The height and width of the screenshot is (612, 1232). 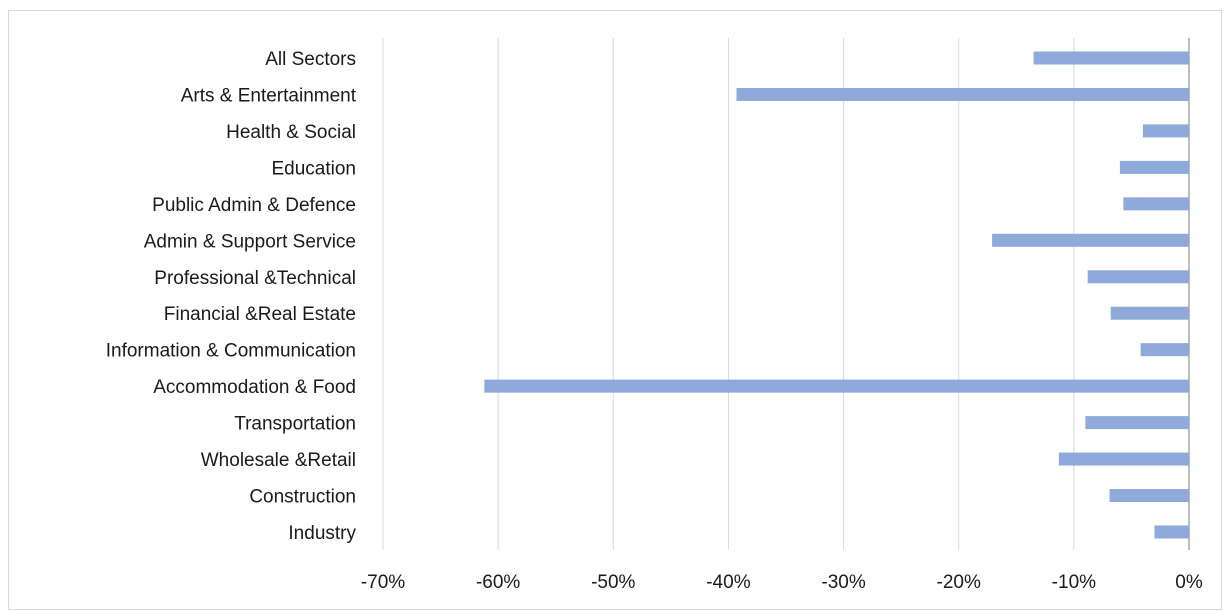 I want to click on category-label: Financial &Real Estate, so click(x=260, y=314).